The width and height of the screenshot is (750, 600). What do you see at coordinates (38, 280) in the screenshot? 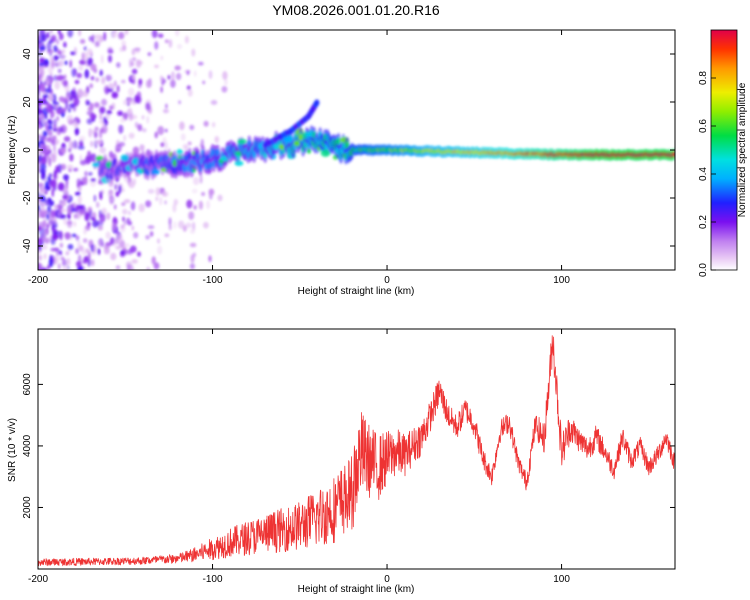
I see `spectrogram-xtick-label: -200` at bounding box center [38, 280].